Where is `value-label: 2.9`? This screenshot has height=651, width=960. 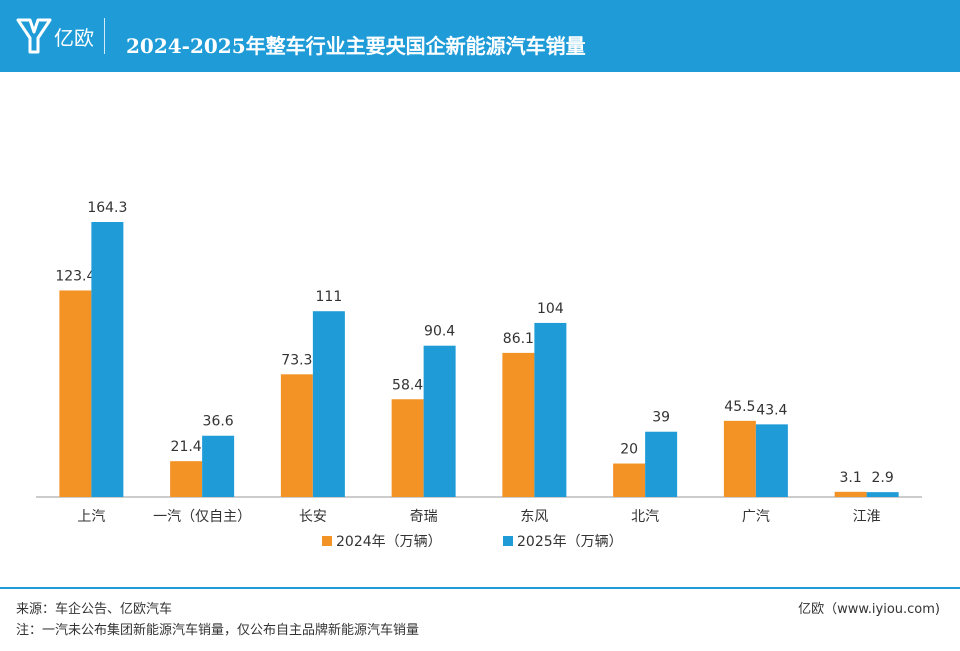
value-label: 2.9 is located at coordinates (882, 478).